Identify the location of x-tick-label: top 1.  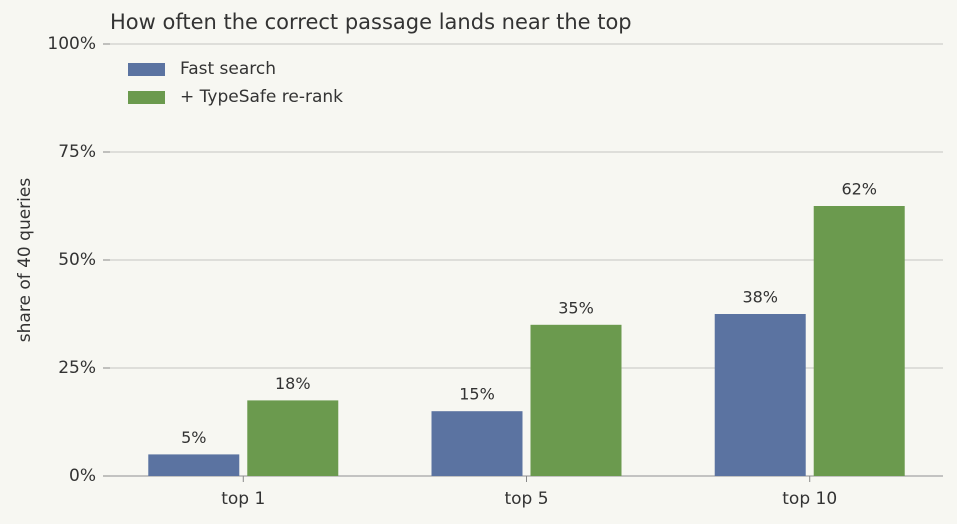
(243, 499).